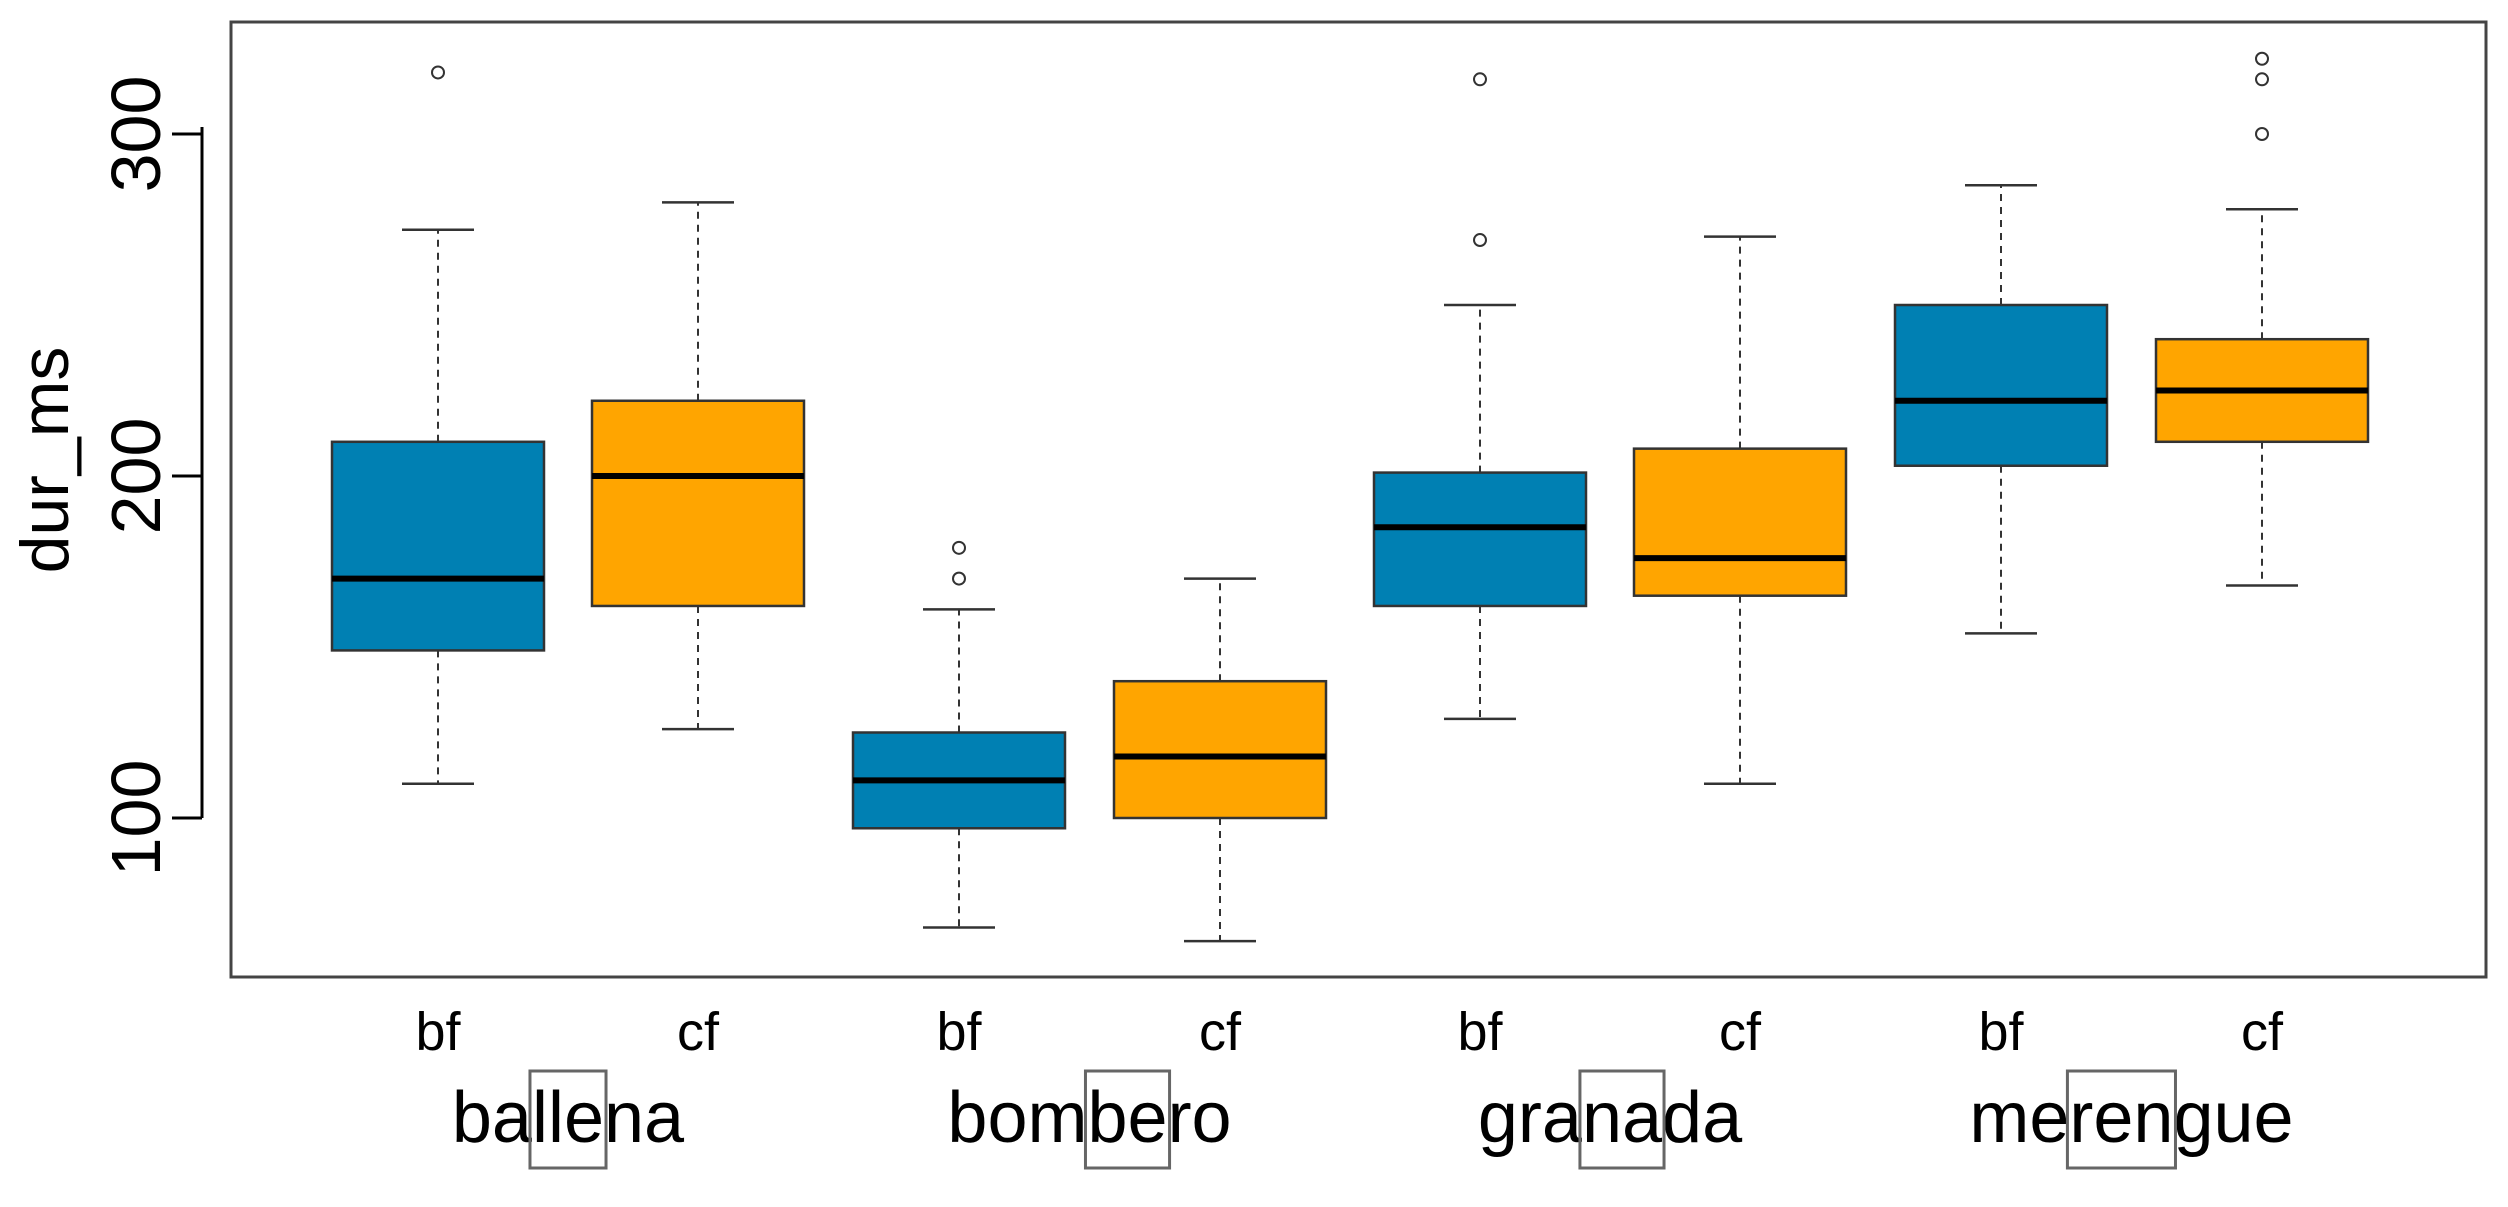 This screenshot has height=1207, width=2508. Describe the element at coordinates (492, 1118) in the screenshot. I see `syllable: ba` at that location.